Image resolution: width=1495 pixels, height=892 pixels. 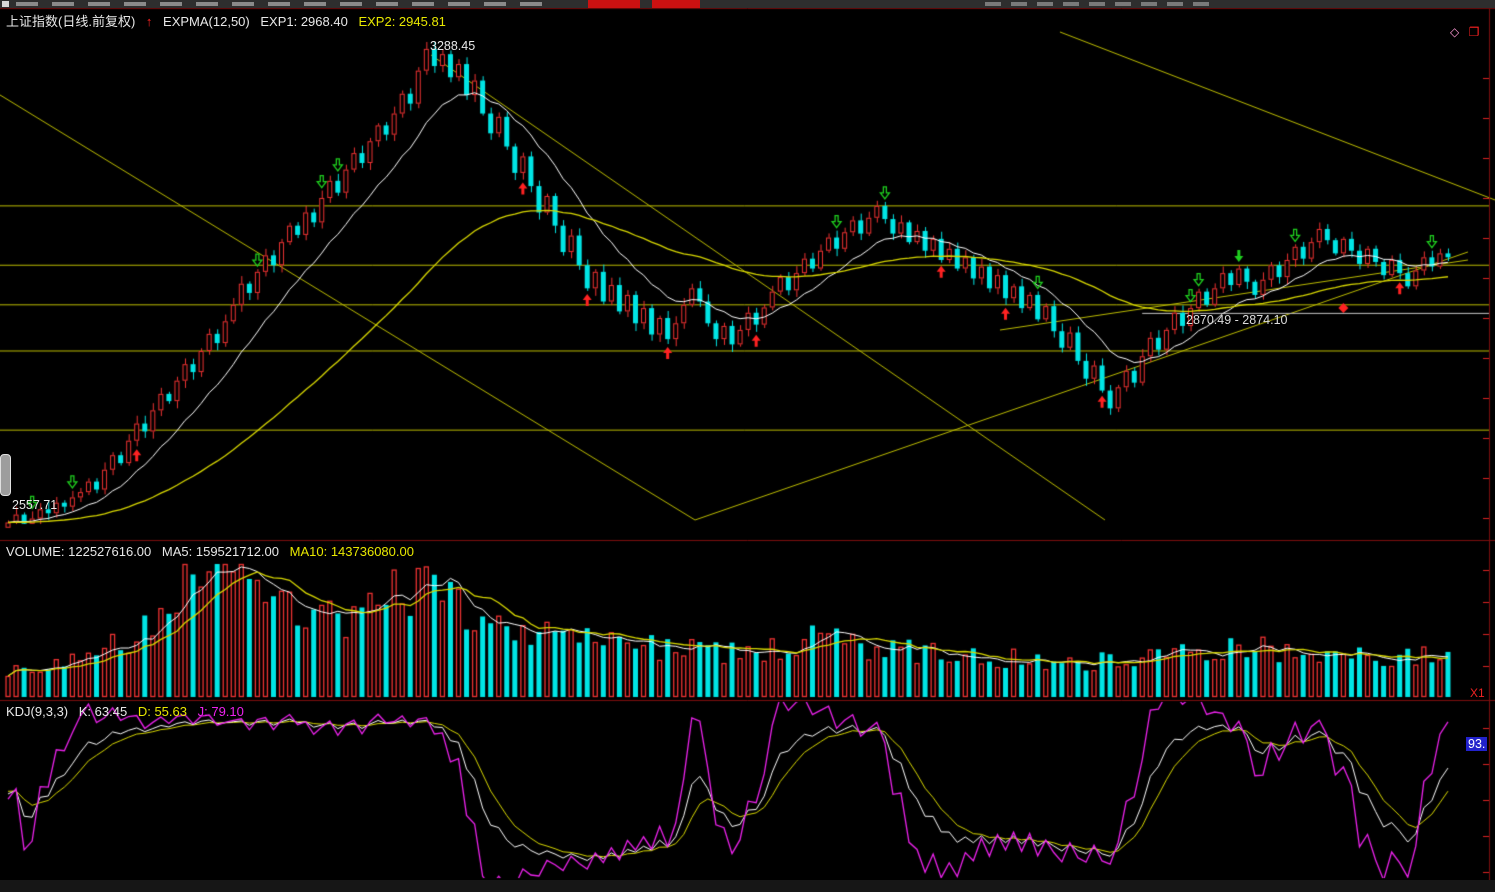 I want to click on peak-price-label: 3288.45, so click(x=453, y=46).